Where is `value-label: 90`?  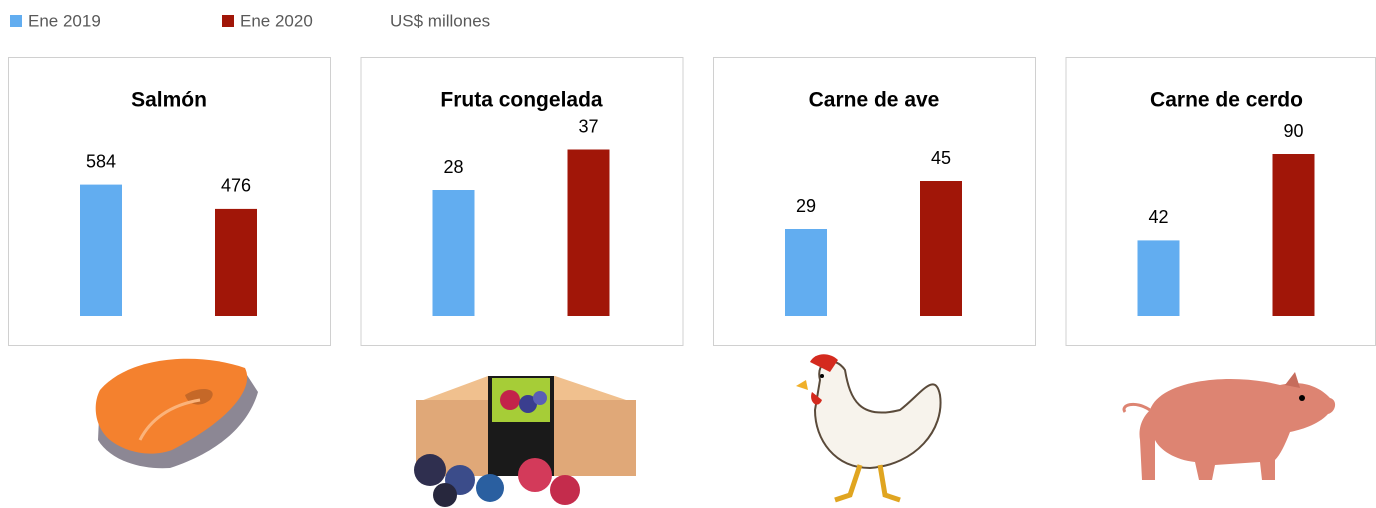
value-label: 90 is located at coordinates (1293, 131).